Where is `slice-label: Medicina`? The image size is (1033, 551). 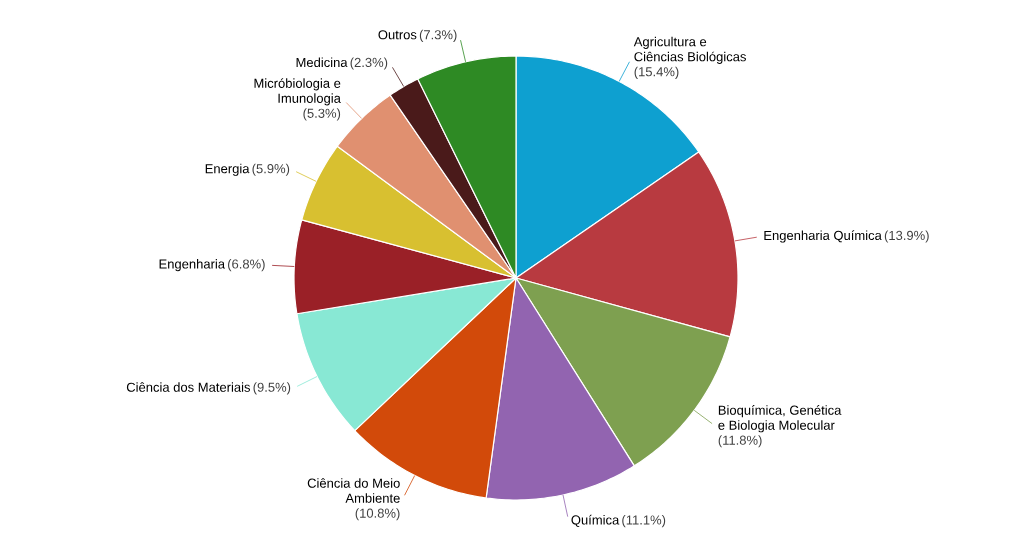 slice-label: Medicina is located at coordinates (322, 62).